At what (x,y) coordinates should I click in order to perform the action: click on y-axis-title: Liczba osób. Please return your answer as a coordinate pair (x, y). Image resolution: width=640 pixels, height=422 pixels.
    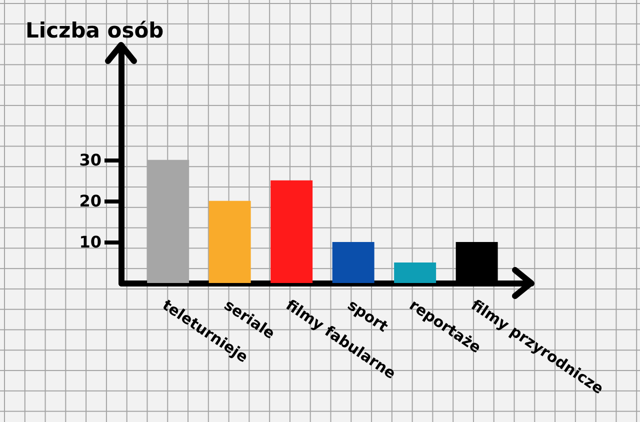
    Looking at the image, I should click on (95, 30).